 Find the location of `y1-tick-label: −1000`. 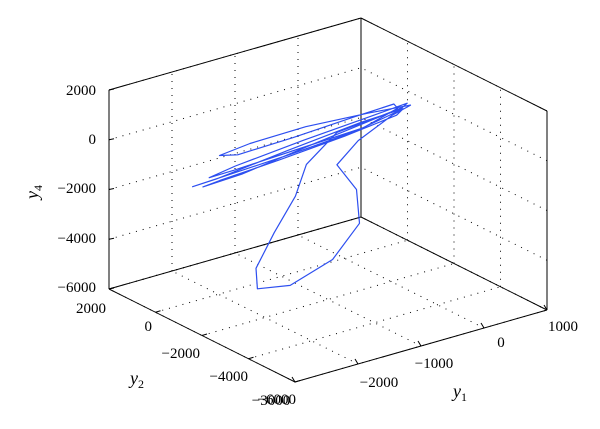

y1-tick-label: −1000 is located at coordinates (434, 364).